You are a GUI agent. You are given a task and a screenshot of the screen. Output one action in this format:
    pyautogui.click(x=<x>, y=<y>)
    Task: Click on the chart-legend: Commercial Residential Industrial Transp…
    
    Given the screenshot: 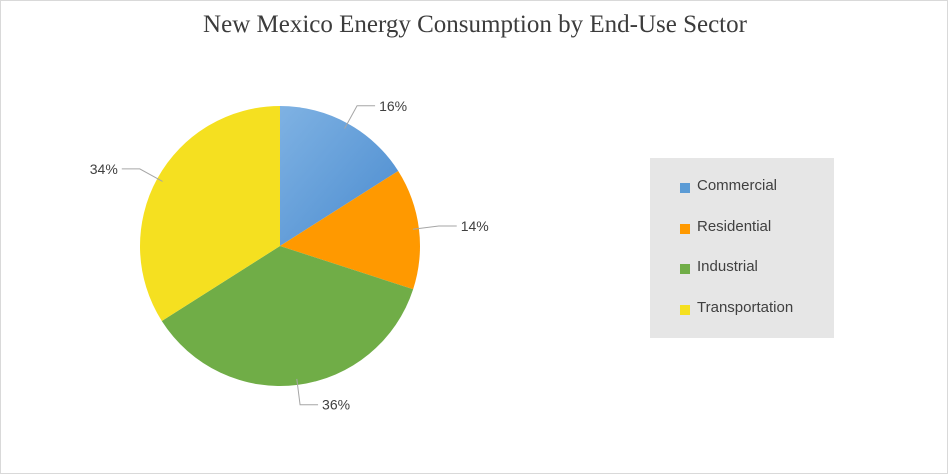 What is the action you would take?
    pyautogui.click(x=742, y=248)
    